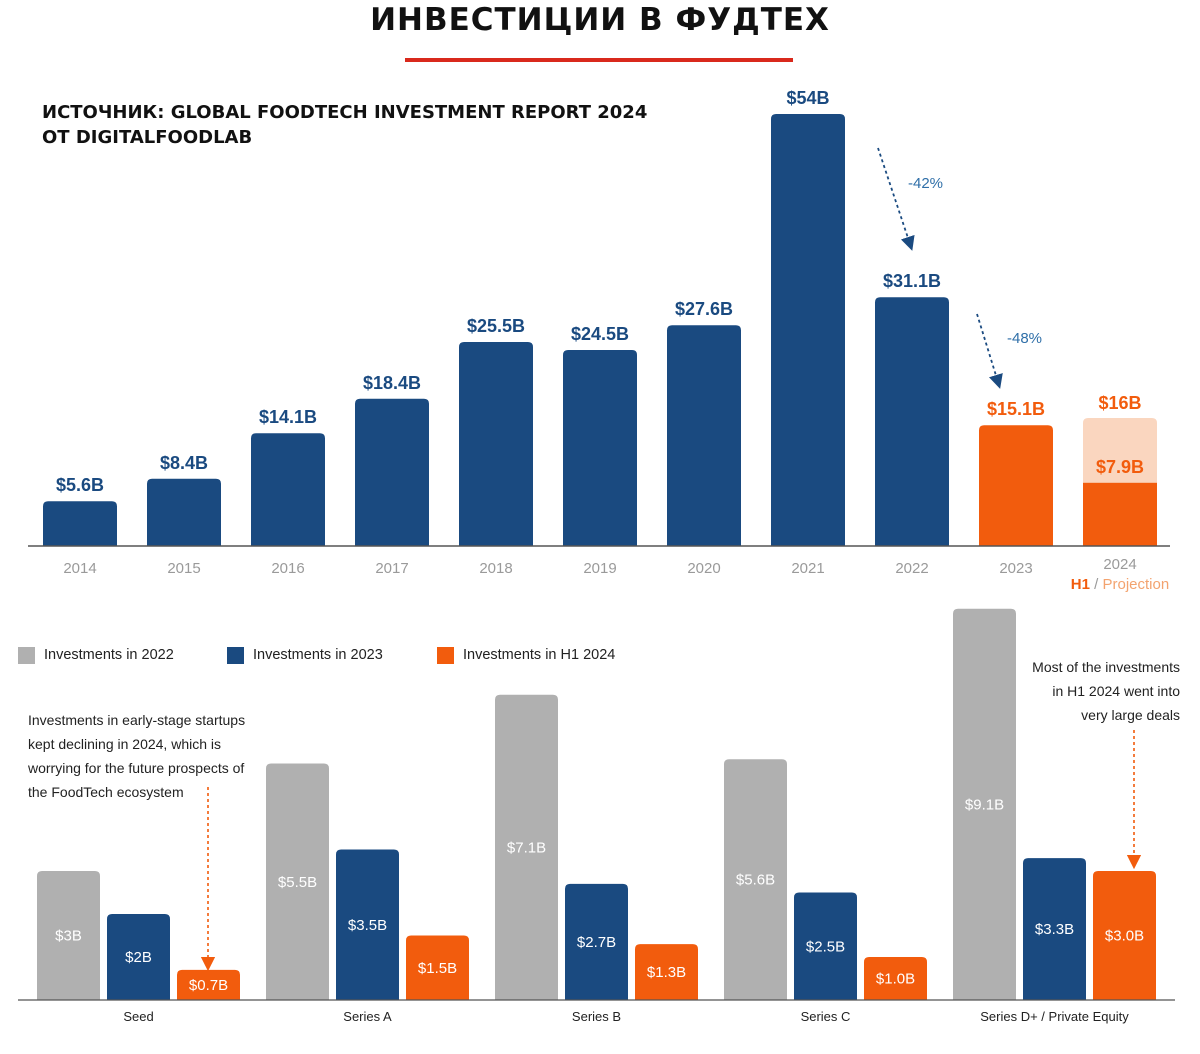 The image size is (1200, 1054). What do you see at coordinates (318, 655) in the screenshot?
I see `legend-label-2023: Investments in 2023` at bounding box center [318, 655].